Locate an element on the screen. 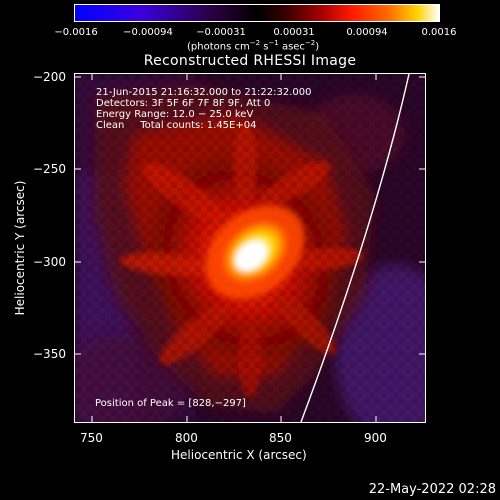  algorithm-and-counts: Clean Total counts: 1.45E+04 is located at coordinates (176, 125).